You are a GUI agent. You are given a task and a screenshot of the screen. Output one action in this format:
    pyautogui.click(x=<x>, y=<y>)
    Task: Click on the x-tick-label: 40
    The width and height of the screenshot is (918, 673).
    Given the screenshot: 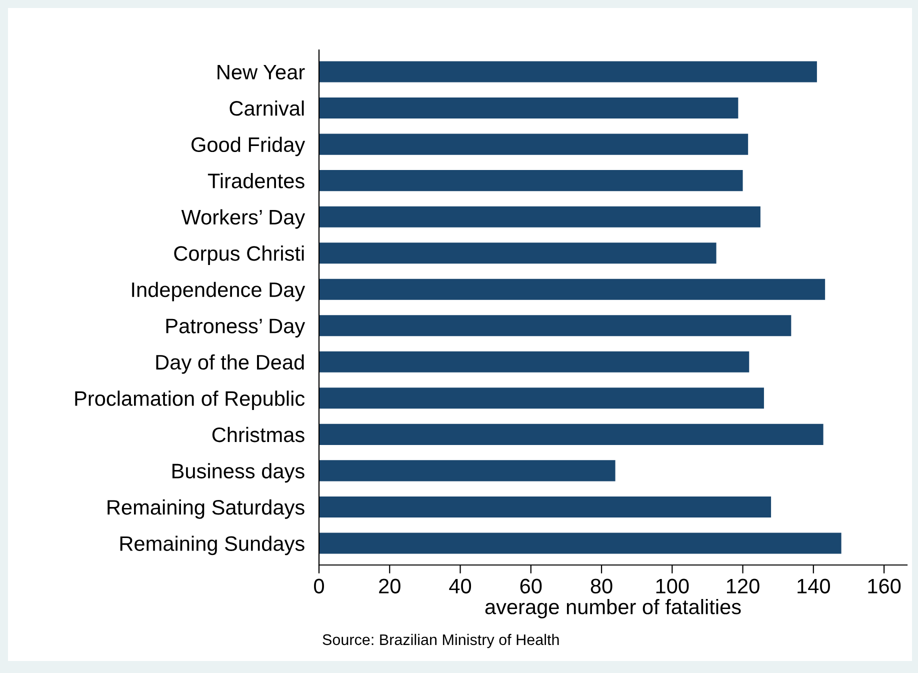 What is the action you would take?
    pyautogui.click(x=460, y=586)
    